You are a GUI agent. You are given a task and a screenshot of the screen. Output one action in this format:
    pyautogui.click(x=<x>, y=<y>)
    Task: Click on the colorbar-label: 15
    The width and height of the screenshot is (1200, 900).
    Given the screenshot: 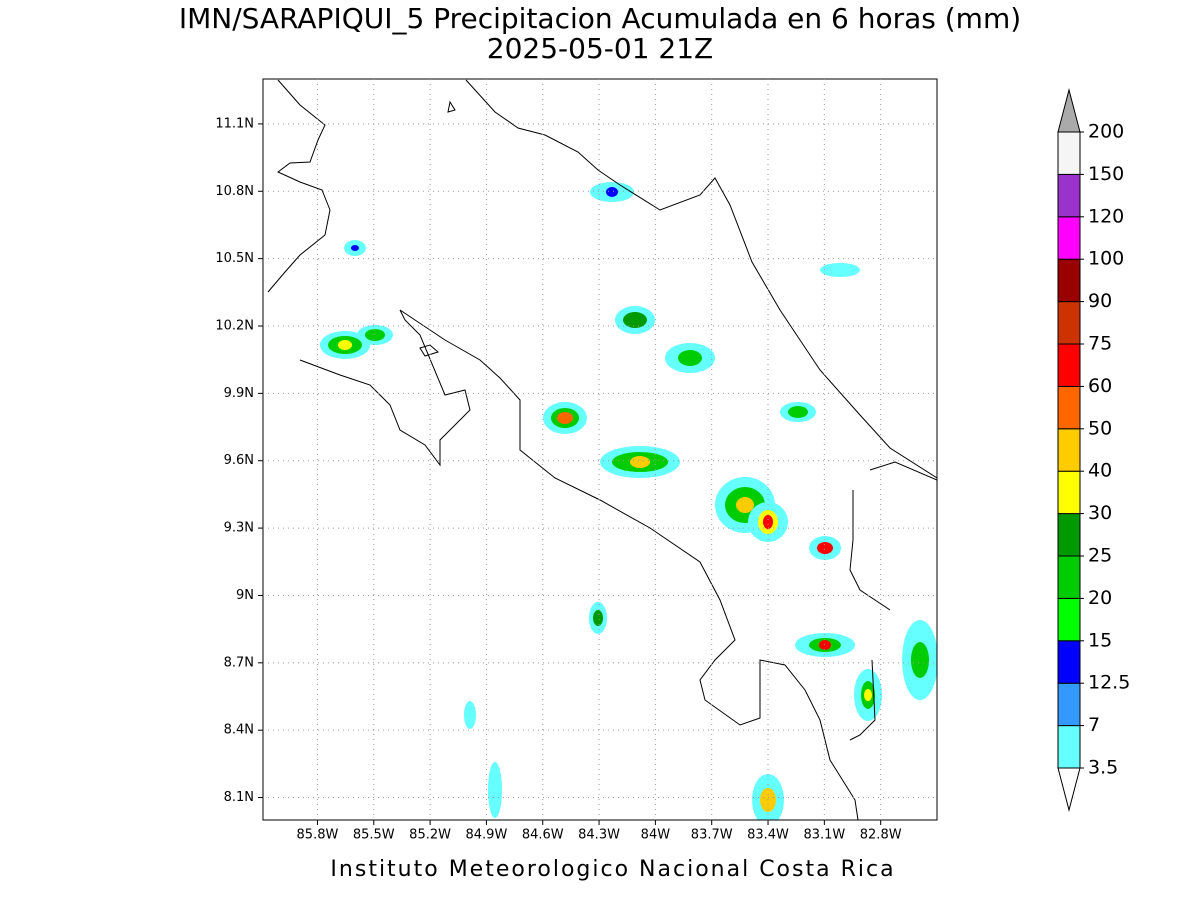 What is the action you would take?
    pyautogui.click(x=1100, y=640)
    